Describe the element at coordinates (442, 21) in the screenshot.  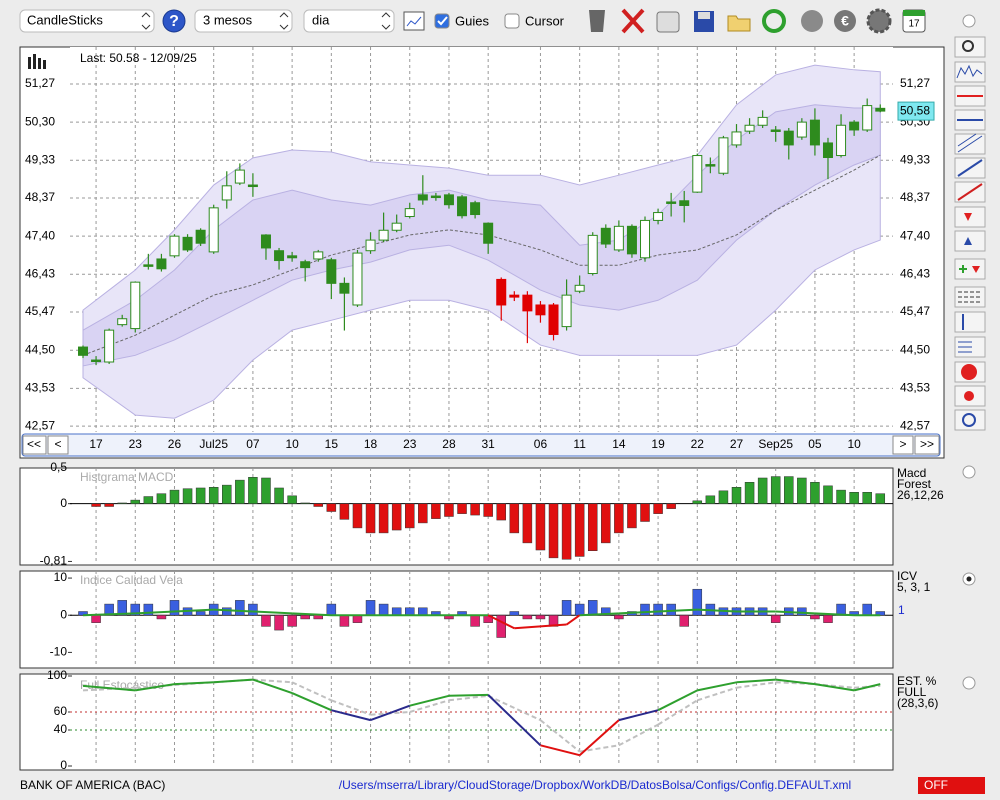
I see `guides-checkbox` at that location.